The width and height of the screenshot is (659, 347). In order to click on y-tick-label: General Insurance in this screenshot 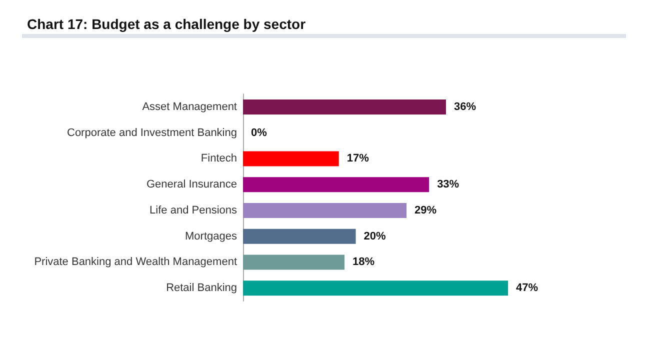, I will do `click(191, 184)`.